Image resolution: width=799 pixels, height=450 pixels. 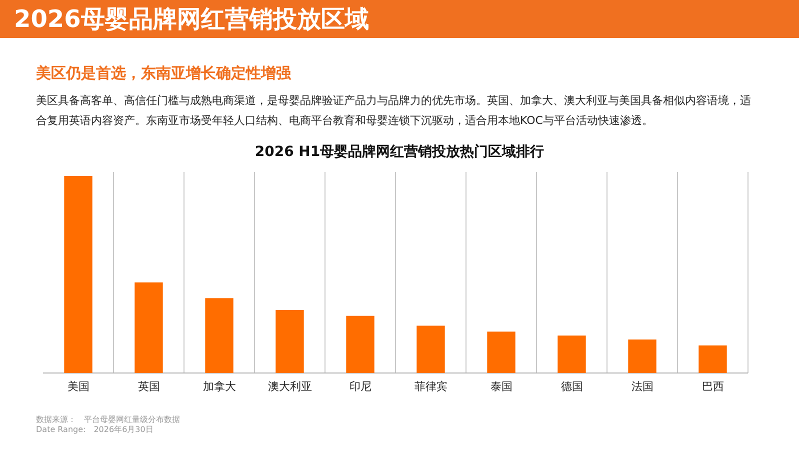 What do you see at coordinates (360, 386) in the screenshot?
I see `x-tick-label: 印尼` at bounding box center [360, 386].